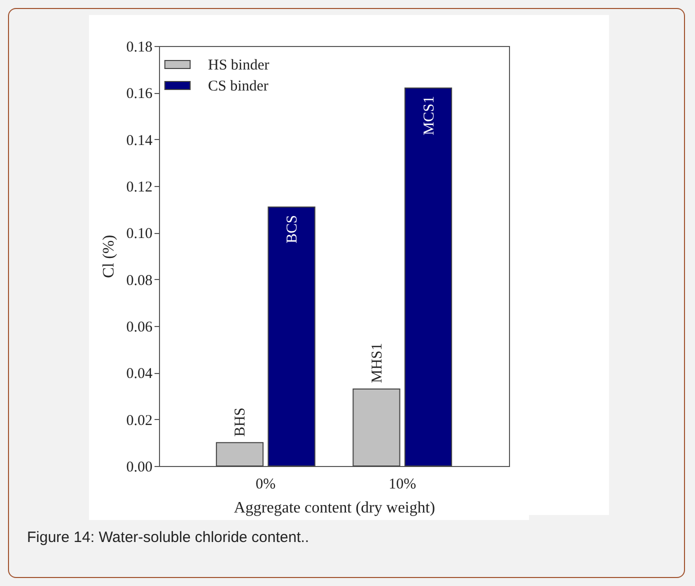 This screenshot has height=586, width=695. Describe the element at coordinates (266, 484) in the screenshot. I see `x-tick-label: 0%` at that location.